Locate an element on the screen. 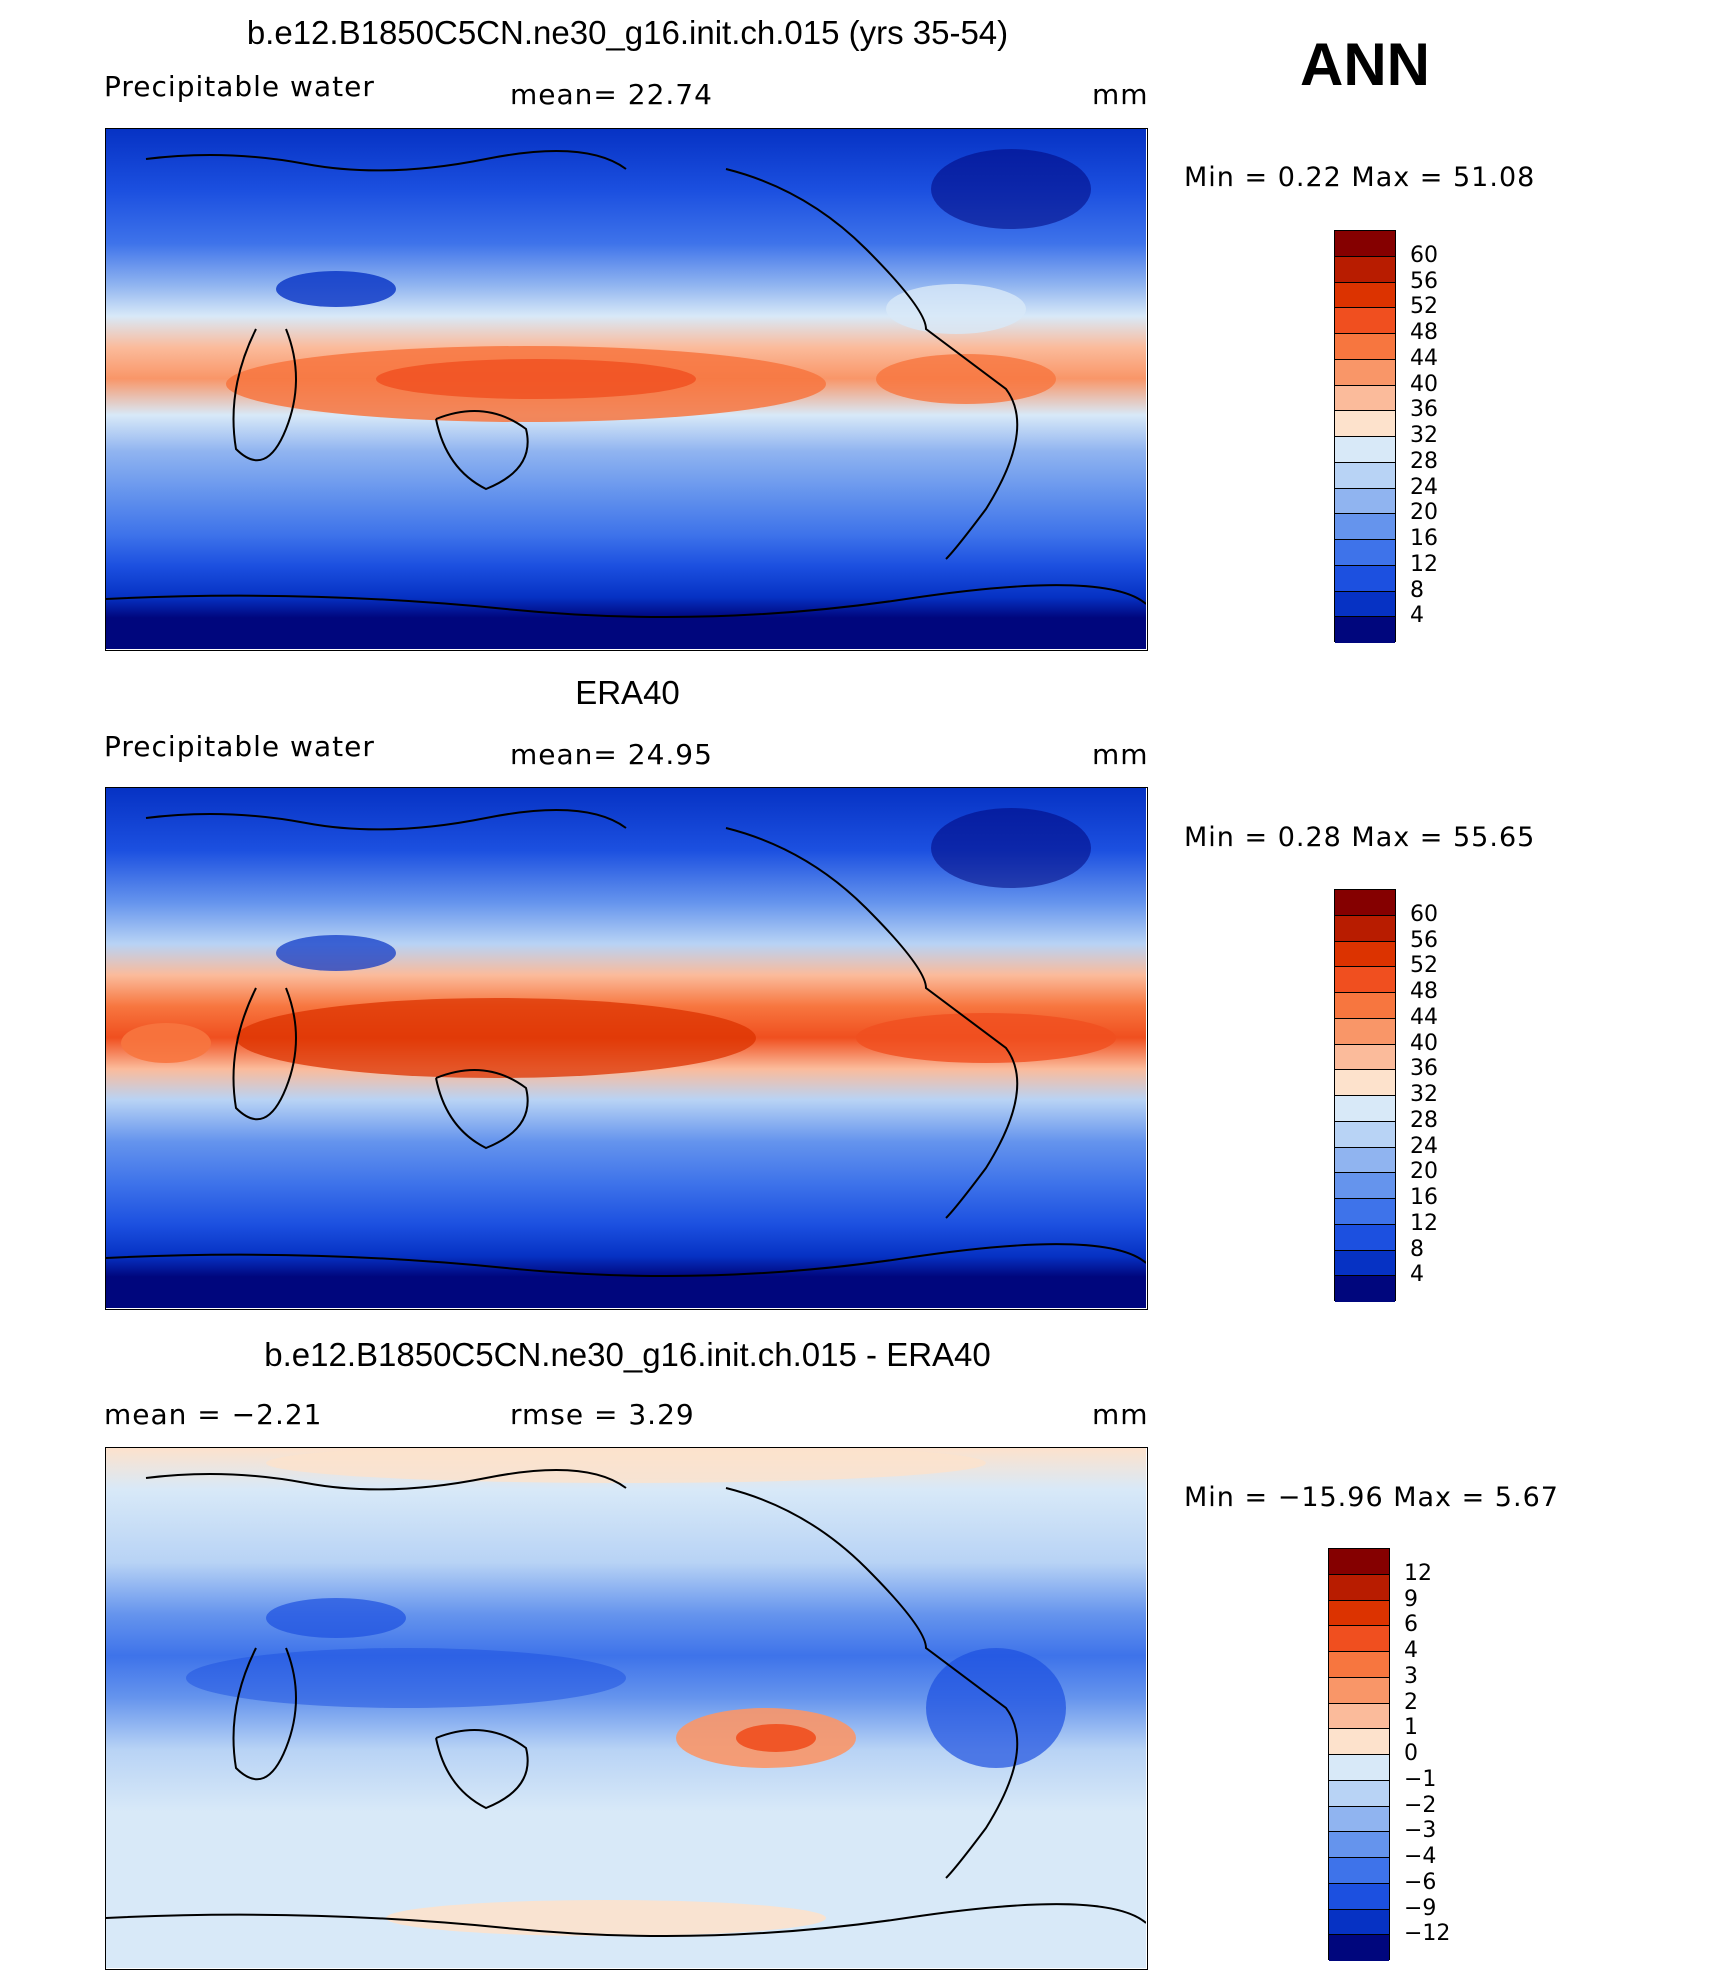  panel-2-variable-label: Precipitable water is located at coordinates (239, 746).